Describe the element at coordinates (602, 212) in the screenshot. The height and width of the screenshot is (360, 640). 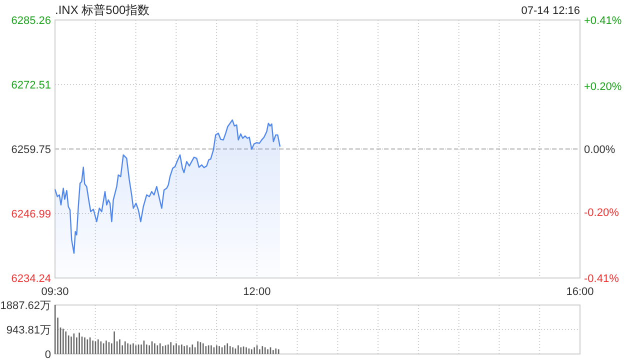
I see `y2-tick-label: -0.20%` at that location.